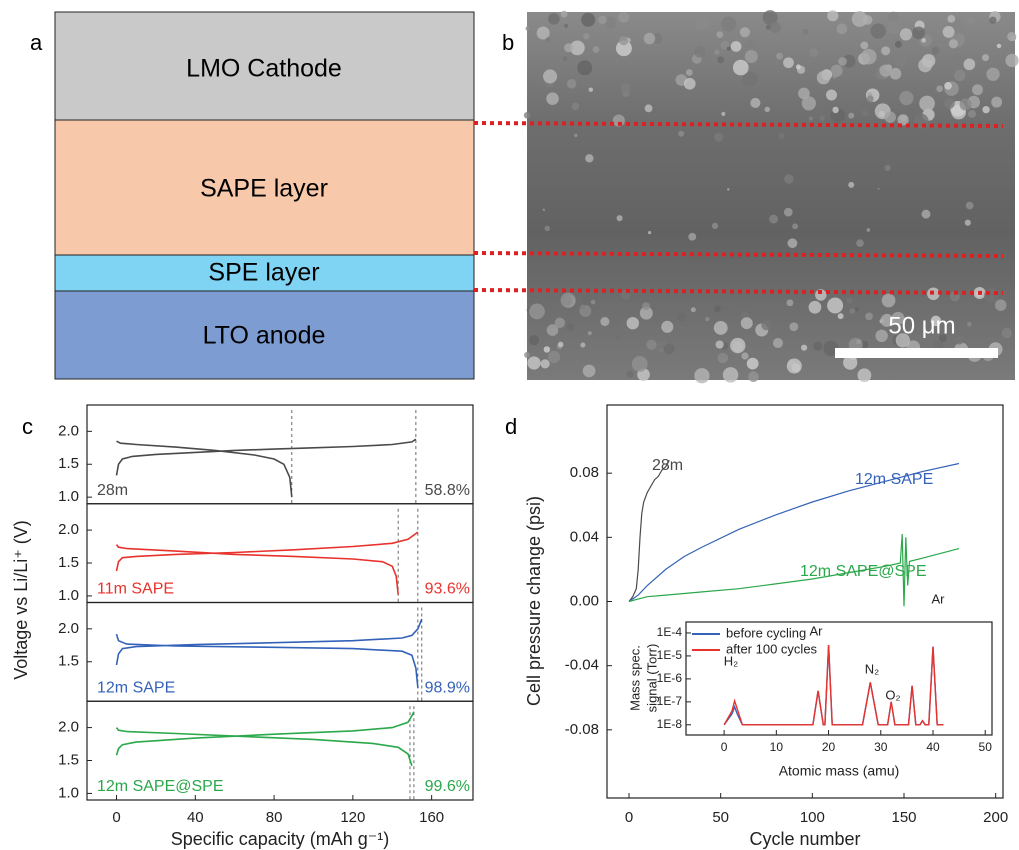 This screenshot has height=850, width=1019. What do you see at coordinates (274, 817) in the screenshot?
I see `x-tick-label: 80` at bounding box center [274, 817].